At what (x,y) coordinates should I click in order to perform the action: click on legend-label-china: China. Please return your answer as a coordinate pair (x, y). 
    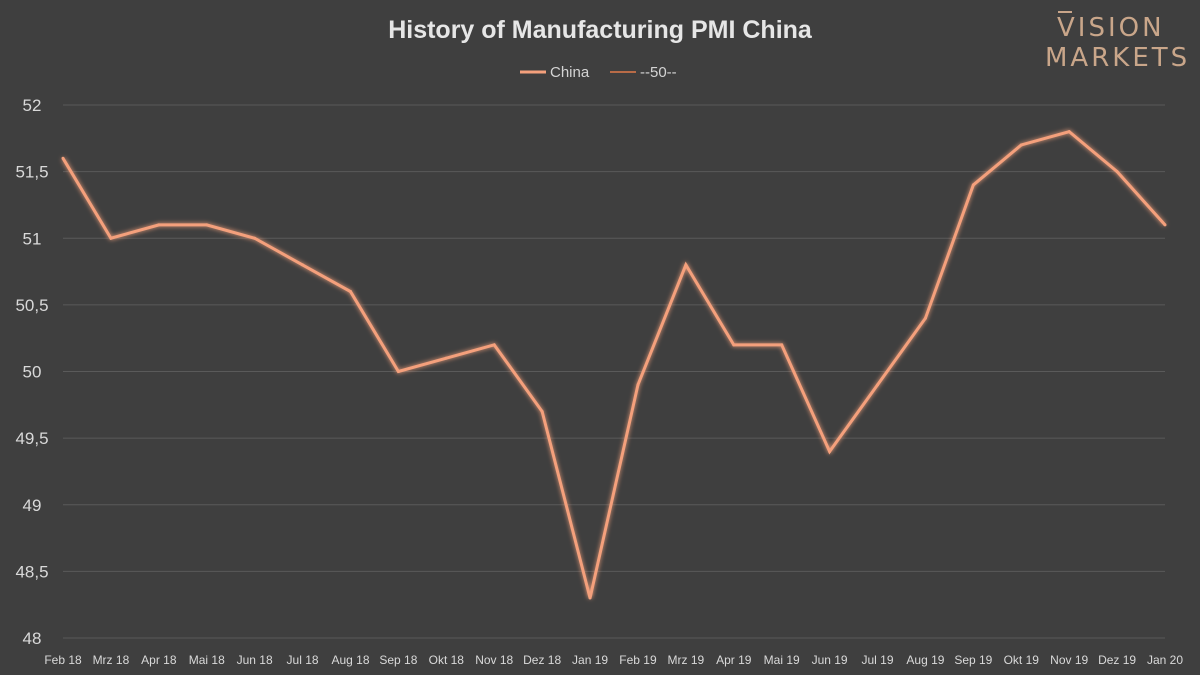
    Looking at the image, I should click on (570, 72).